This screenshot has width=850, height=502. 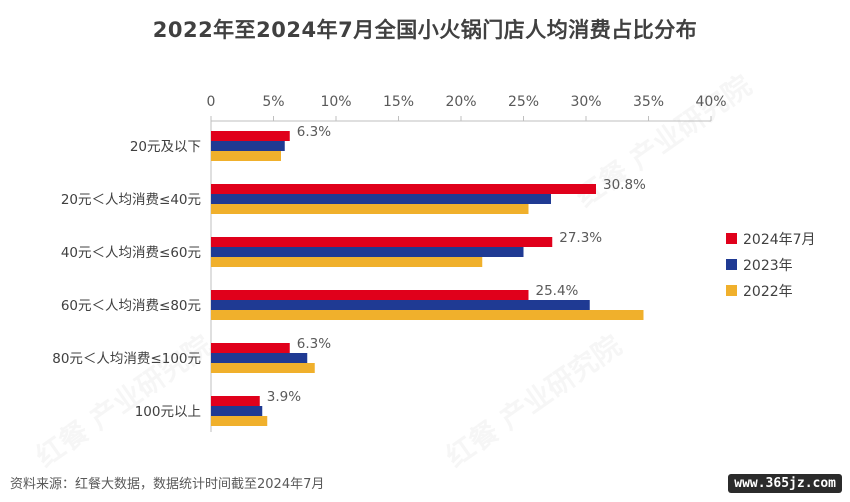 What do you see at coordinates (425, 30) in the screenshot?
I see `chart-title: 2022年至2024年7月全国小火锅门店人均消费占比分布` at bounding box center [425, 30].